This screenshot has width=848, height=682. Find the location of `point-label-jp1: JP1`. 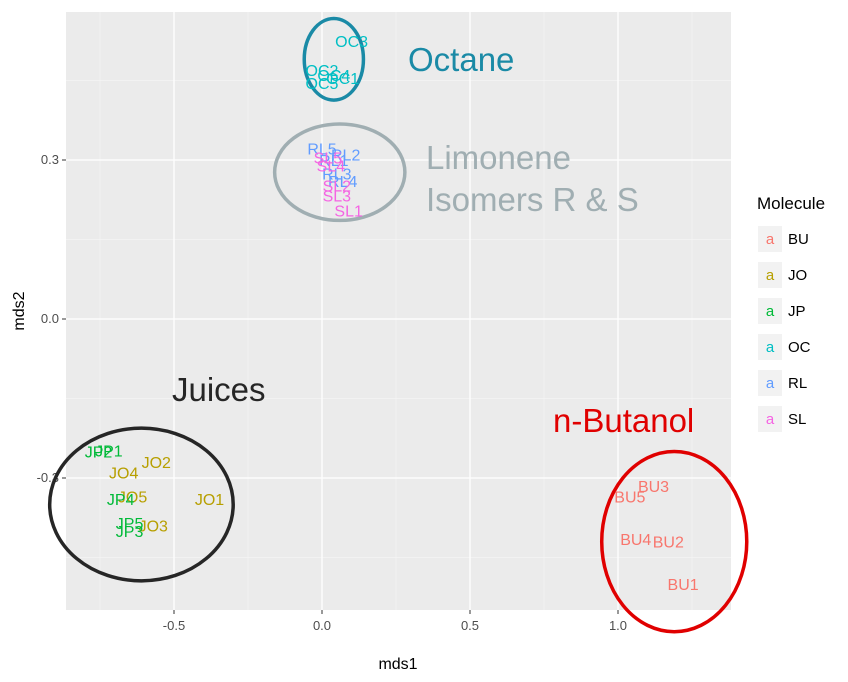

point-label-jp1: JP1 is located at coordinates (109, 451).